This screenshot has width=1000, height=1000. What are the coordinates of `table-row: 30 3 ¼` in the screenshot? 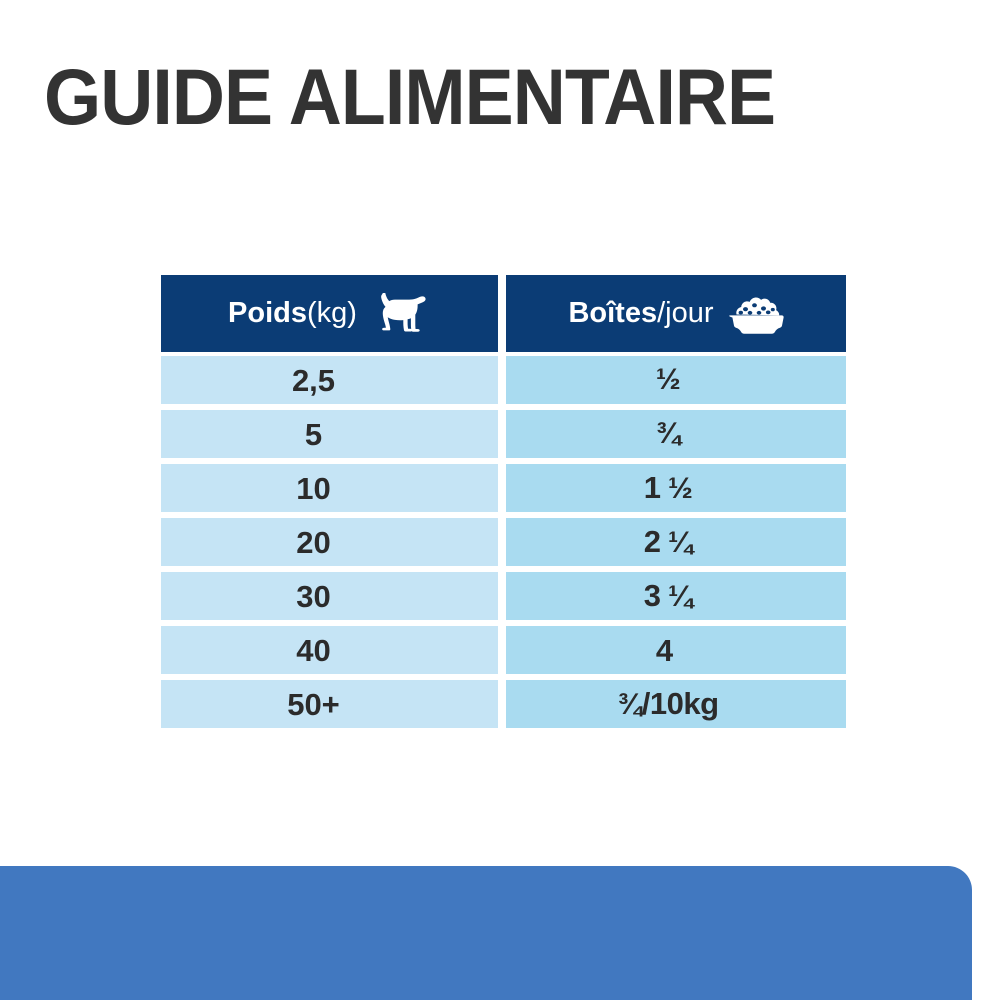 It's located at (503, 596).